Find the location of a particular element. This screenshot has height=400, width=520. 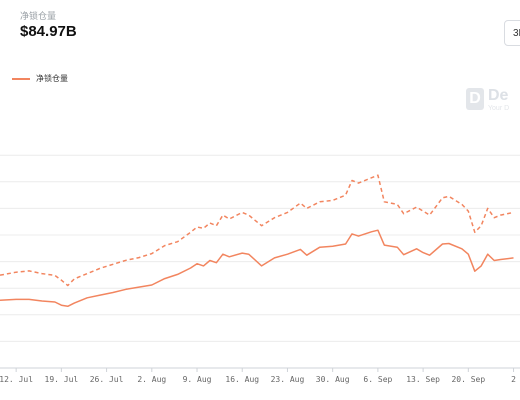

x-tick-label: 9. Aug is located at coordinates (197, 379).